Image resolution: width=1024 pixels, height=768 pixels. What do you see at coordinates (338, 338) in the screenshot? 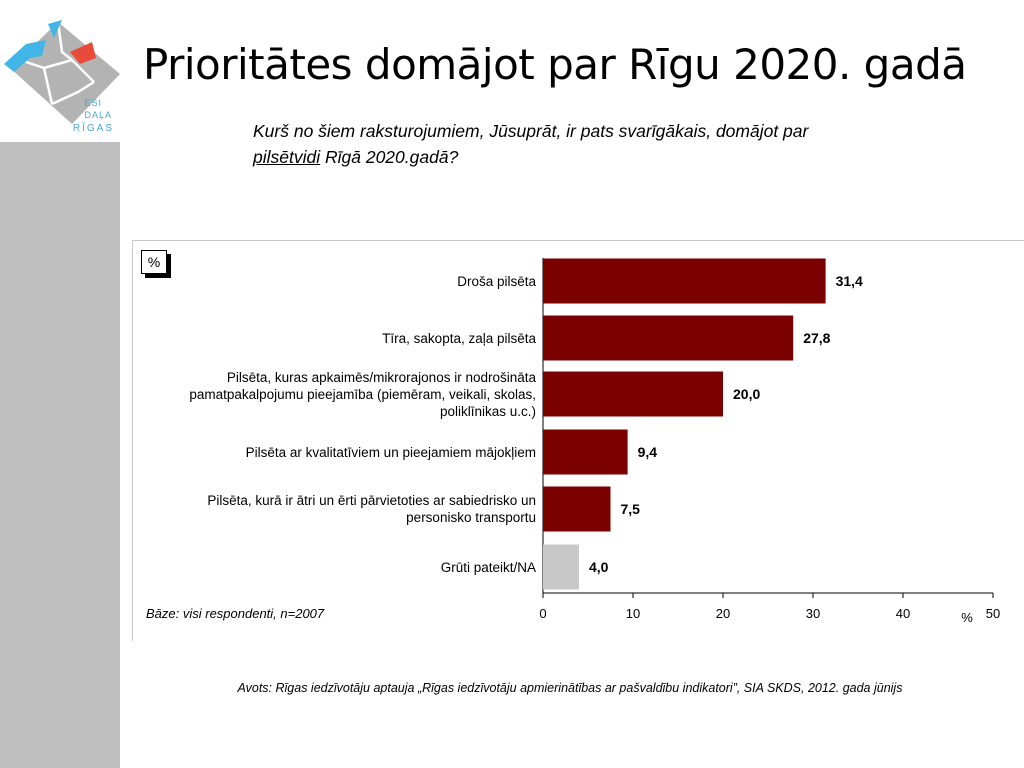
I see `category-label-1: Tīra, sakopta, zaļa pilsēta` at bounding box center [338, 338].